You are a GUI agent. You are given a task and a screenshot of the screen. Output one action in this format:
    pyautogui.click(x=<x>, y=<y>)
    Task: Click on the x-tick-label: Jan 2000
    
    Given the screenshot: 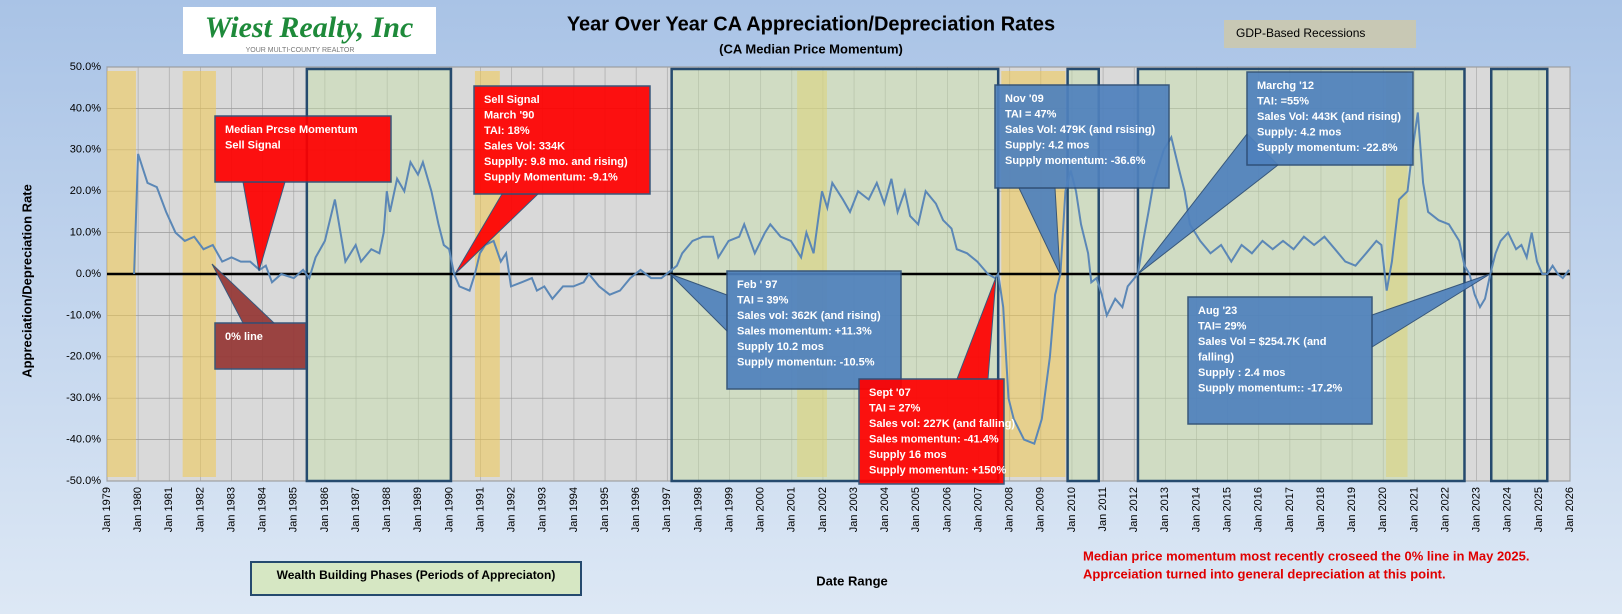 What is the action you would take?
    pyautogui.click(x=761, y=509)
    